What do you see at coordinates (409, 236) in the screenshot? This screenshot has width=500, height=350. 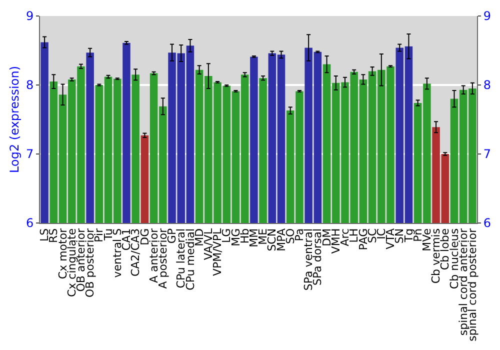 I see `x-tick-label: Tg` at bounding box center [409, 236].